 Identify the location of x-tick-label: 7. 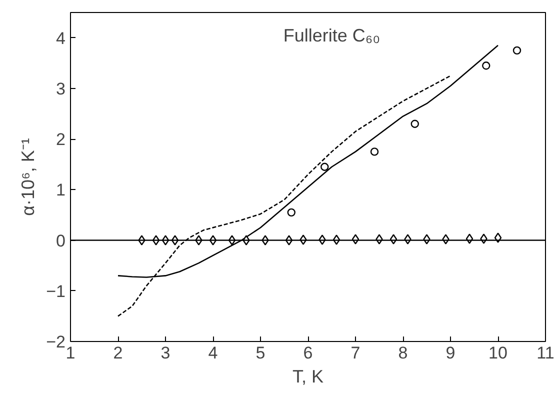
(355, 353).